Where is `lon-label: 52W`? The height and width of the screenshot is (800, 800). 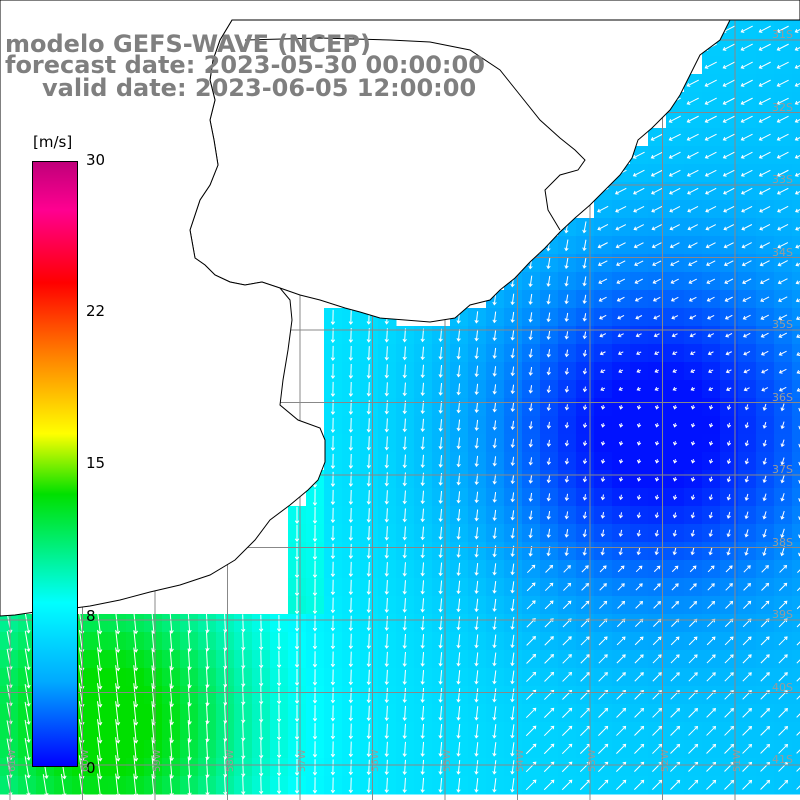 lon-label: 52W is located at coordinates (665, 760).